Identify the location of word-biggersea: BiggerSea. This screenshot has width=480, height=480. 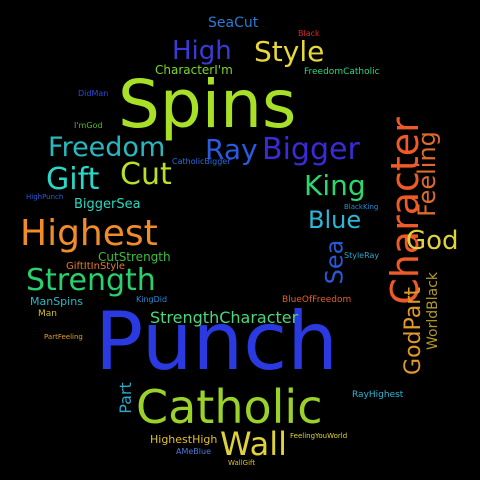
(107, 204).